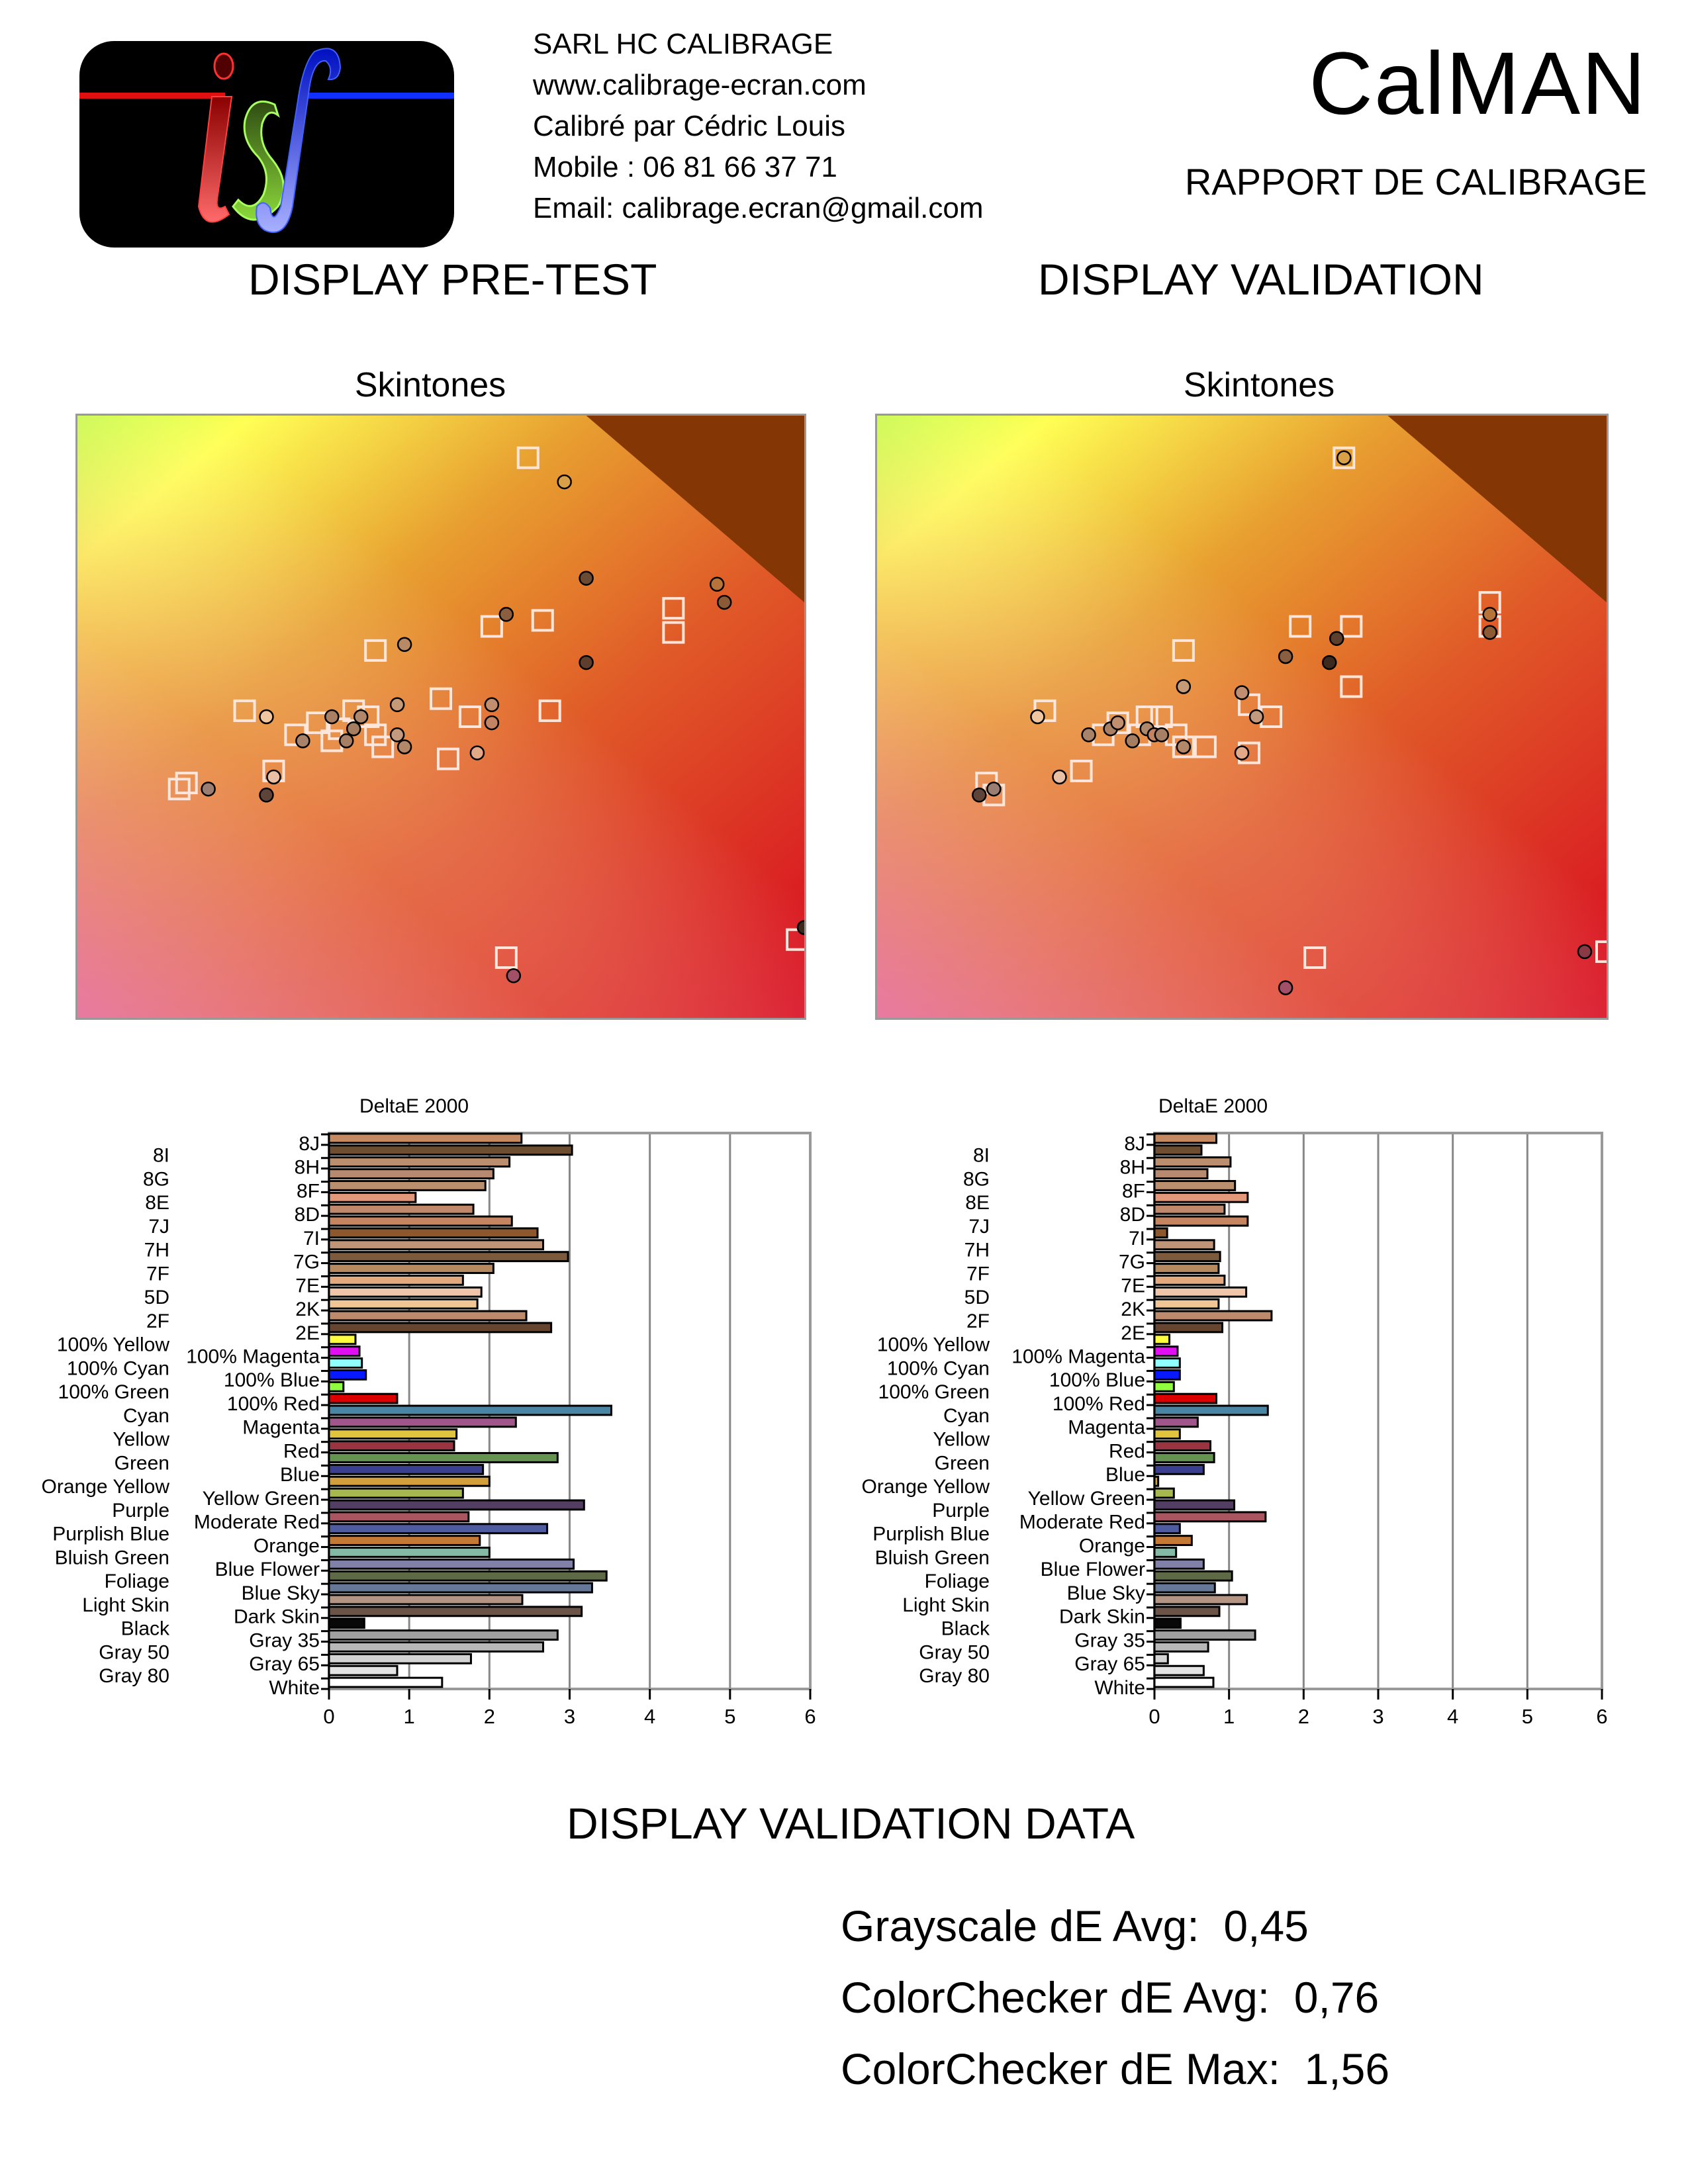  I want to click on category-label: 7G, so click(1132, 1262).